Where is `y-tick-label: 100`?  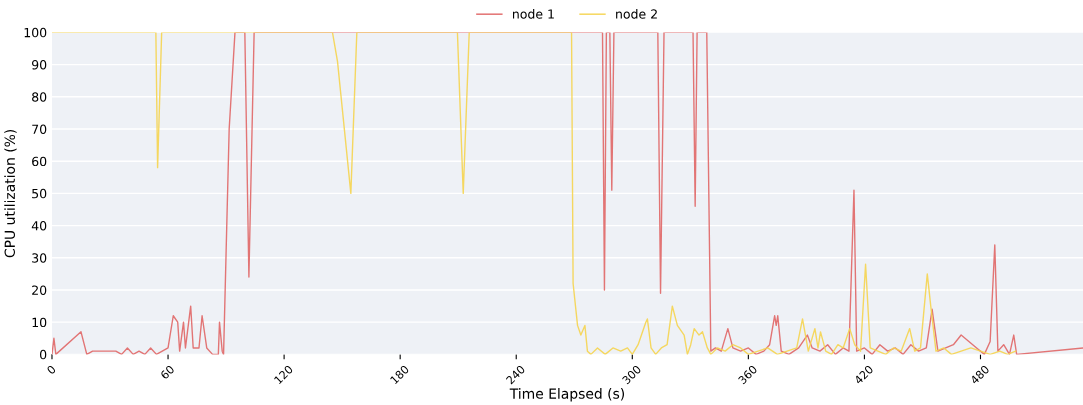 y-tick-label: 100 is located at coordinates (35, 32).